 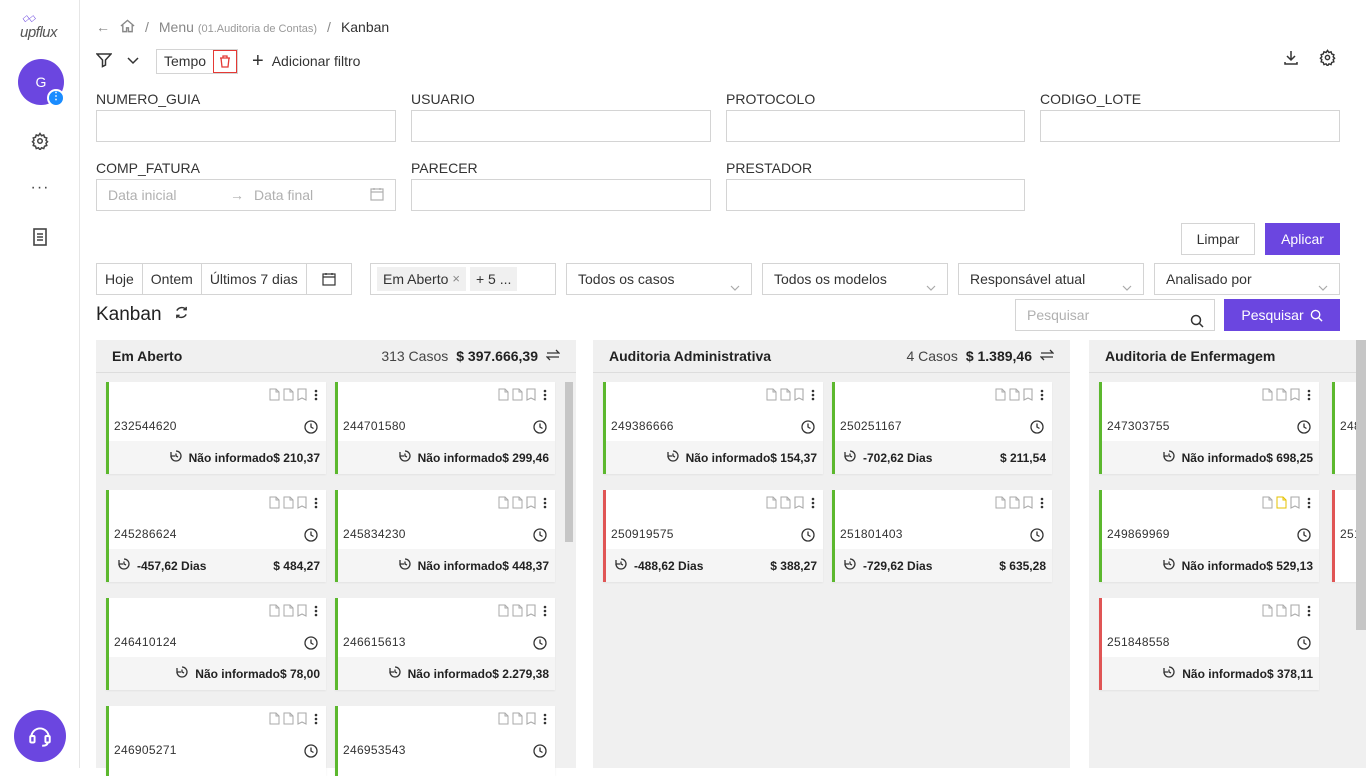 What do you see at coordinates (306, 60) in the screenshot?
I see `add-filter-button: + Adicionar filtro` at bounding box center [306, 60].